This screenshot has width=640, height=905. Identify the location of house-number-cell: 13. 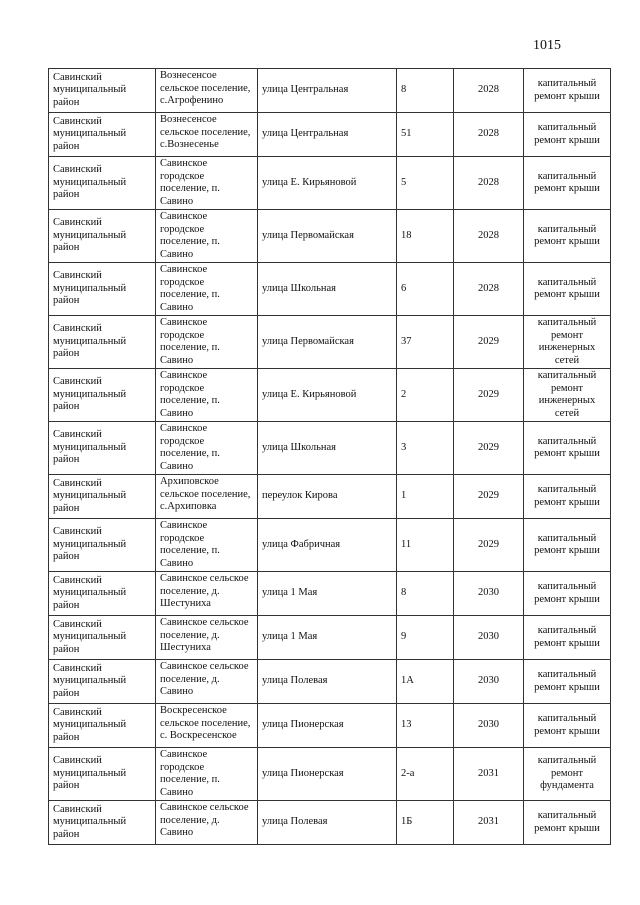
(425, 725).